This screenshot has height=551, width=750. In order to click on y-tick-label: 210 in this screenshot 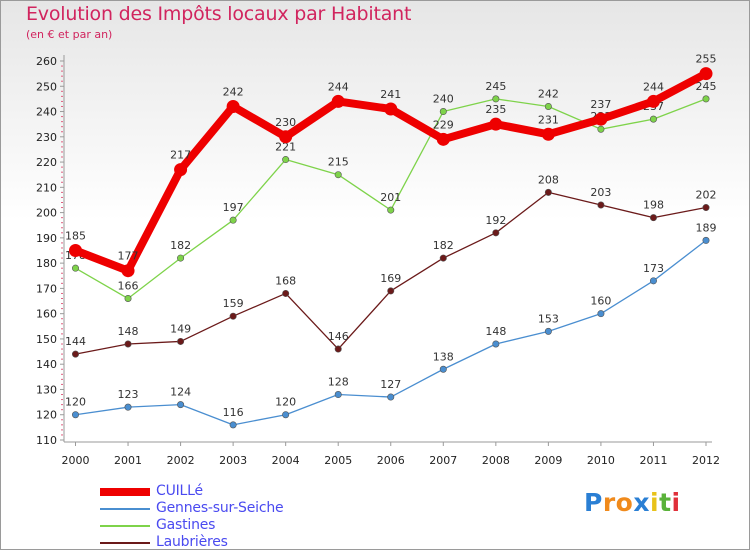, I will do `click(46, 187)`.